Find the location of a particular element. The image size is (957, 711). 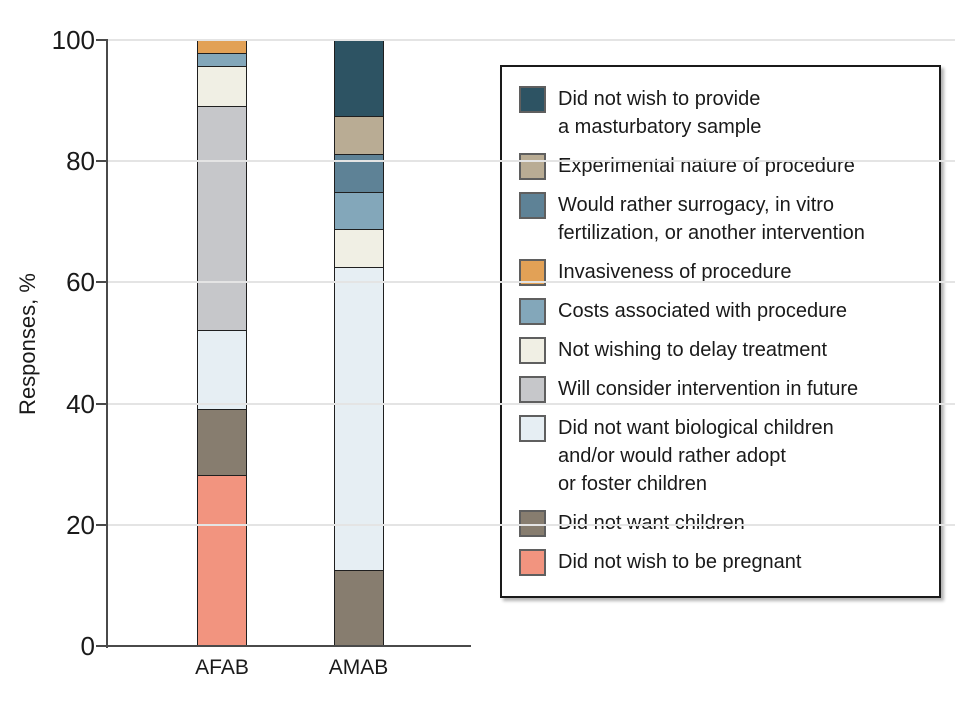

x-axis-line is located at coordinates (288, 646).